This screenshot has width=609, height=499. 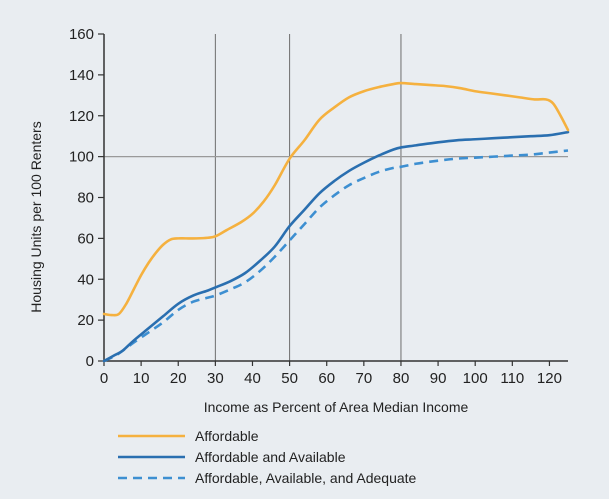 What do you see at coordinates (336, 407) in the screenshot?
I see `x-axis-label: Income as Percent of Area Median Income` at bounding box center [336, 407].